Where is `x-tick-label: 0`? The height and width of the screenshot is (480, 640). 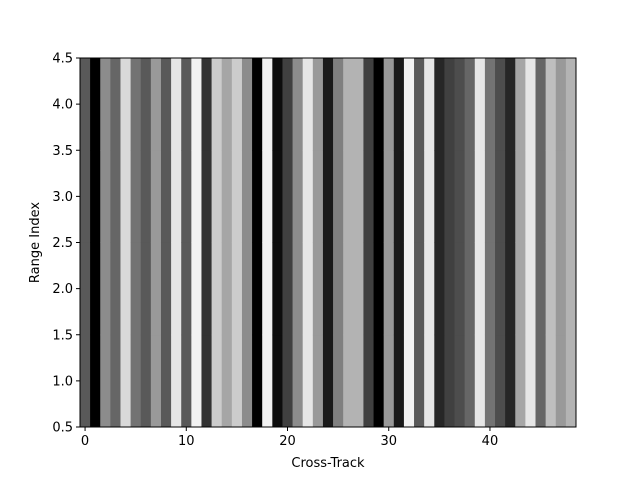 x-tick-label: 0 is located at coordinates (85, 441).